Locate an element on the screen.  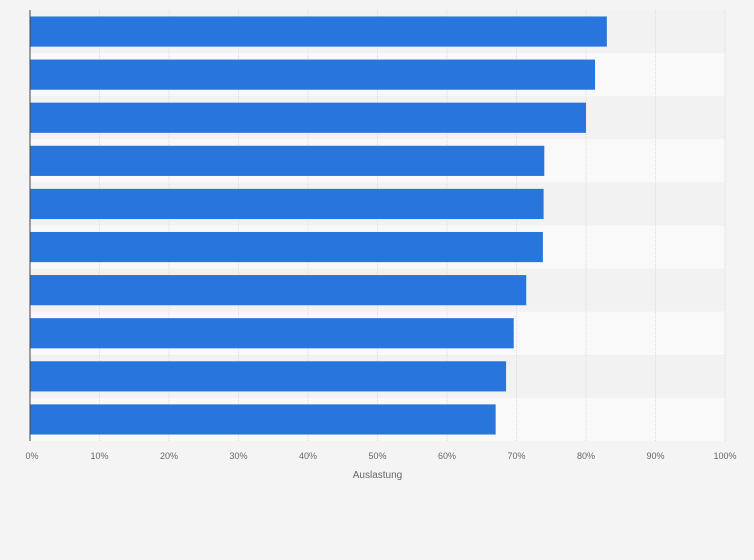
x-tick-label: 80% is located at coordinates (586, 456).